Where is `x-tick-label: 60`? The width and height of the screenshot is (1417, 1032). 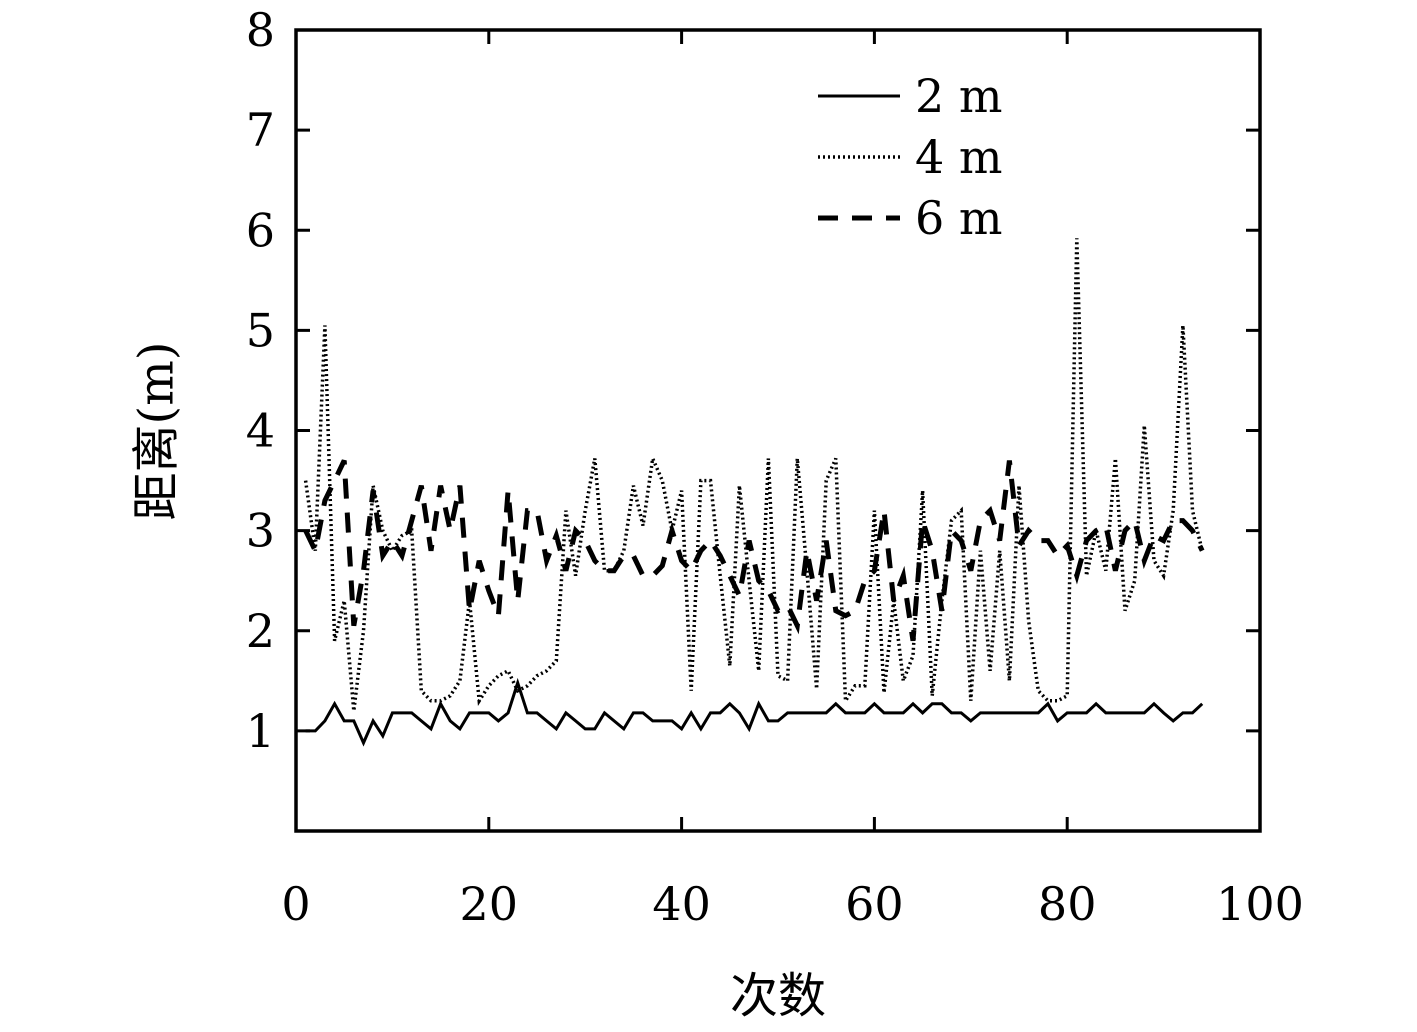 x-tick-label: 60 is located at coordinates (874, 904).